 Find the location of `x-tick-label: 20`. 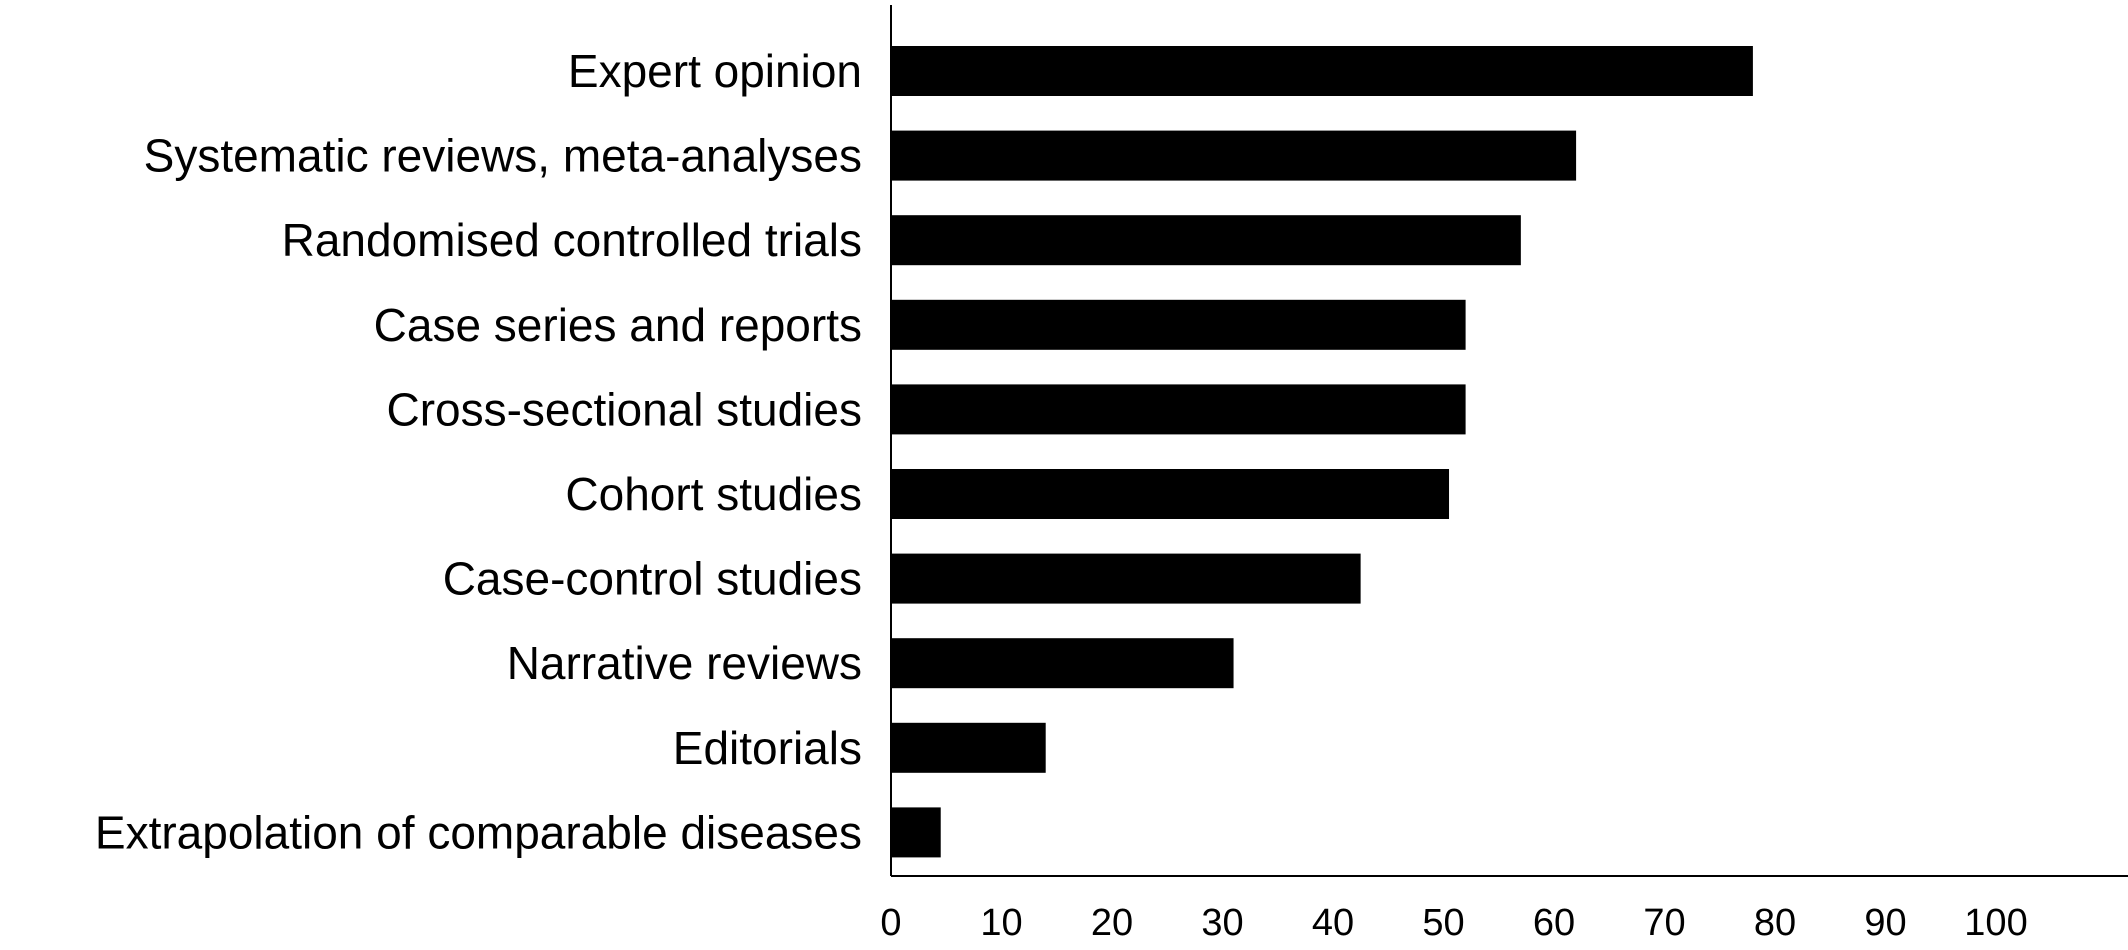

x-tick-label: 20 is located at coordinates (1112, 923).